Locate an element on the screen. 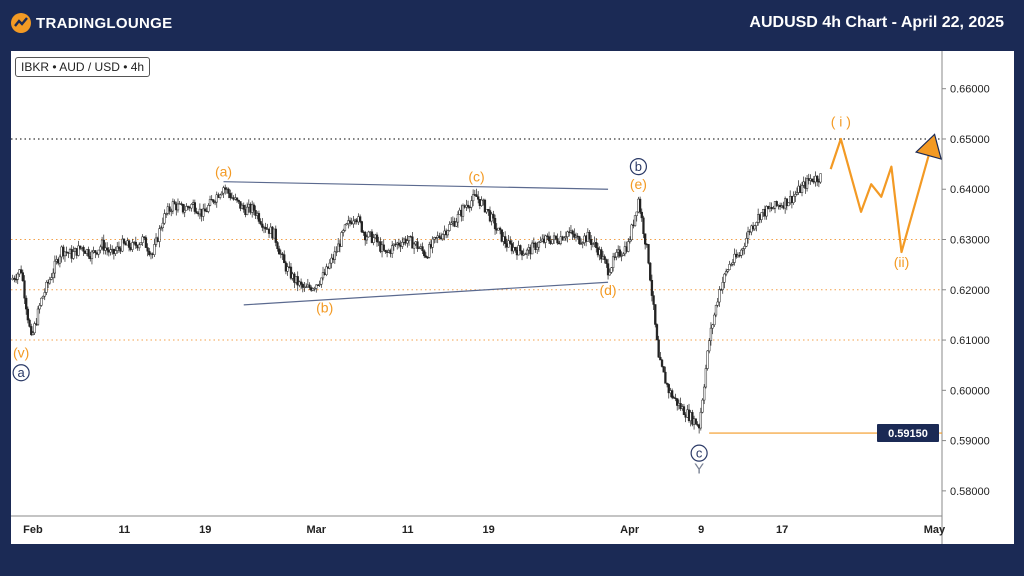 The width and height of the screenshot is (1024, 576). symbol-badge: IBKR • AUD / USD • 4h is located at coordinates (83, 67).